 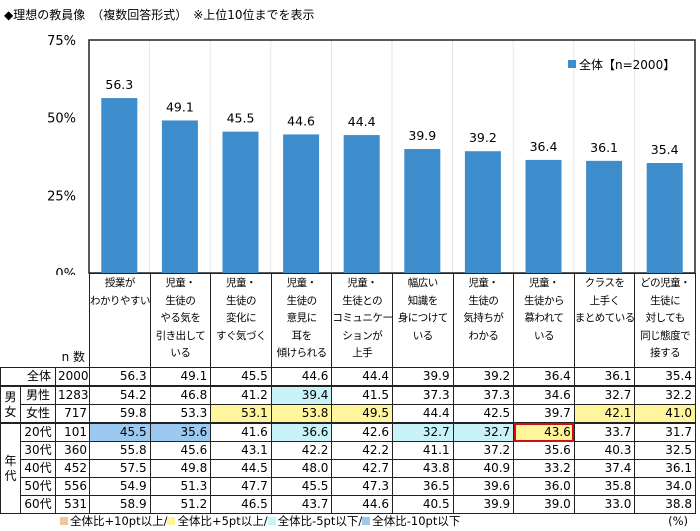 What do you see at coordinates (423, 468) in the screenshot?
I see `table-cell: 43.8` at bounding box center [423, 468].